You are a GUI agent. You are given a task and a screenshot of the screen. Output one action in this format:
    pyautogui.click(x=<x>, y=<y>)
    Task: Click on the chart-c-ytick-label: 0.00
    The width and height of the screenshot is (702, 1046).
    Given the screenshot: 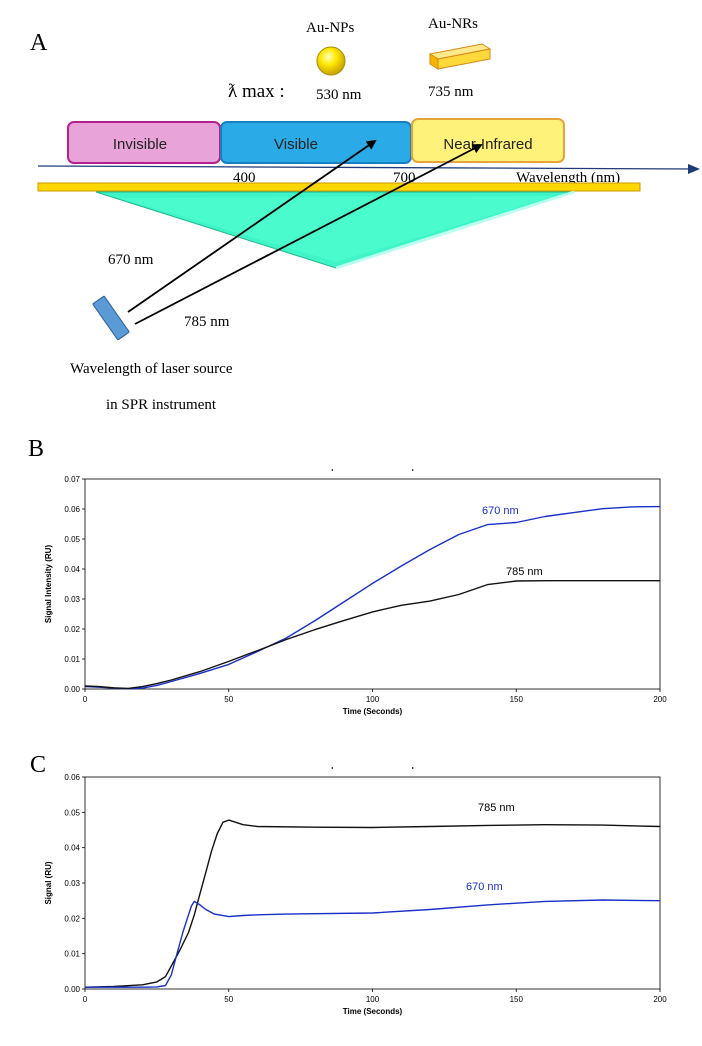 What is the action you would take?
    pyautogui.click(x=72, y=989)
    